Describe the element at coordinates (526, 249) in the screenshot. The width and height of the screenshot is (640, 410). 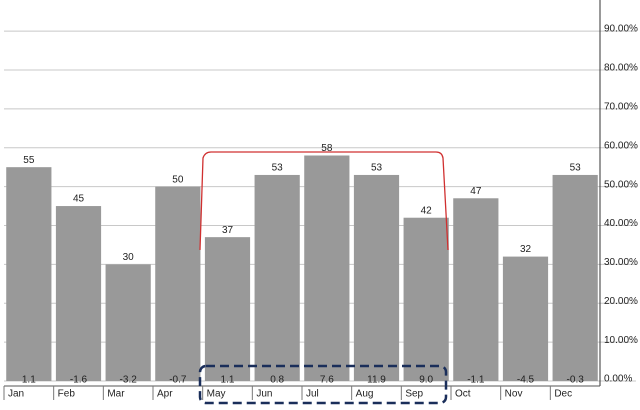
I see `bar-value-label: 32` at that location.